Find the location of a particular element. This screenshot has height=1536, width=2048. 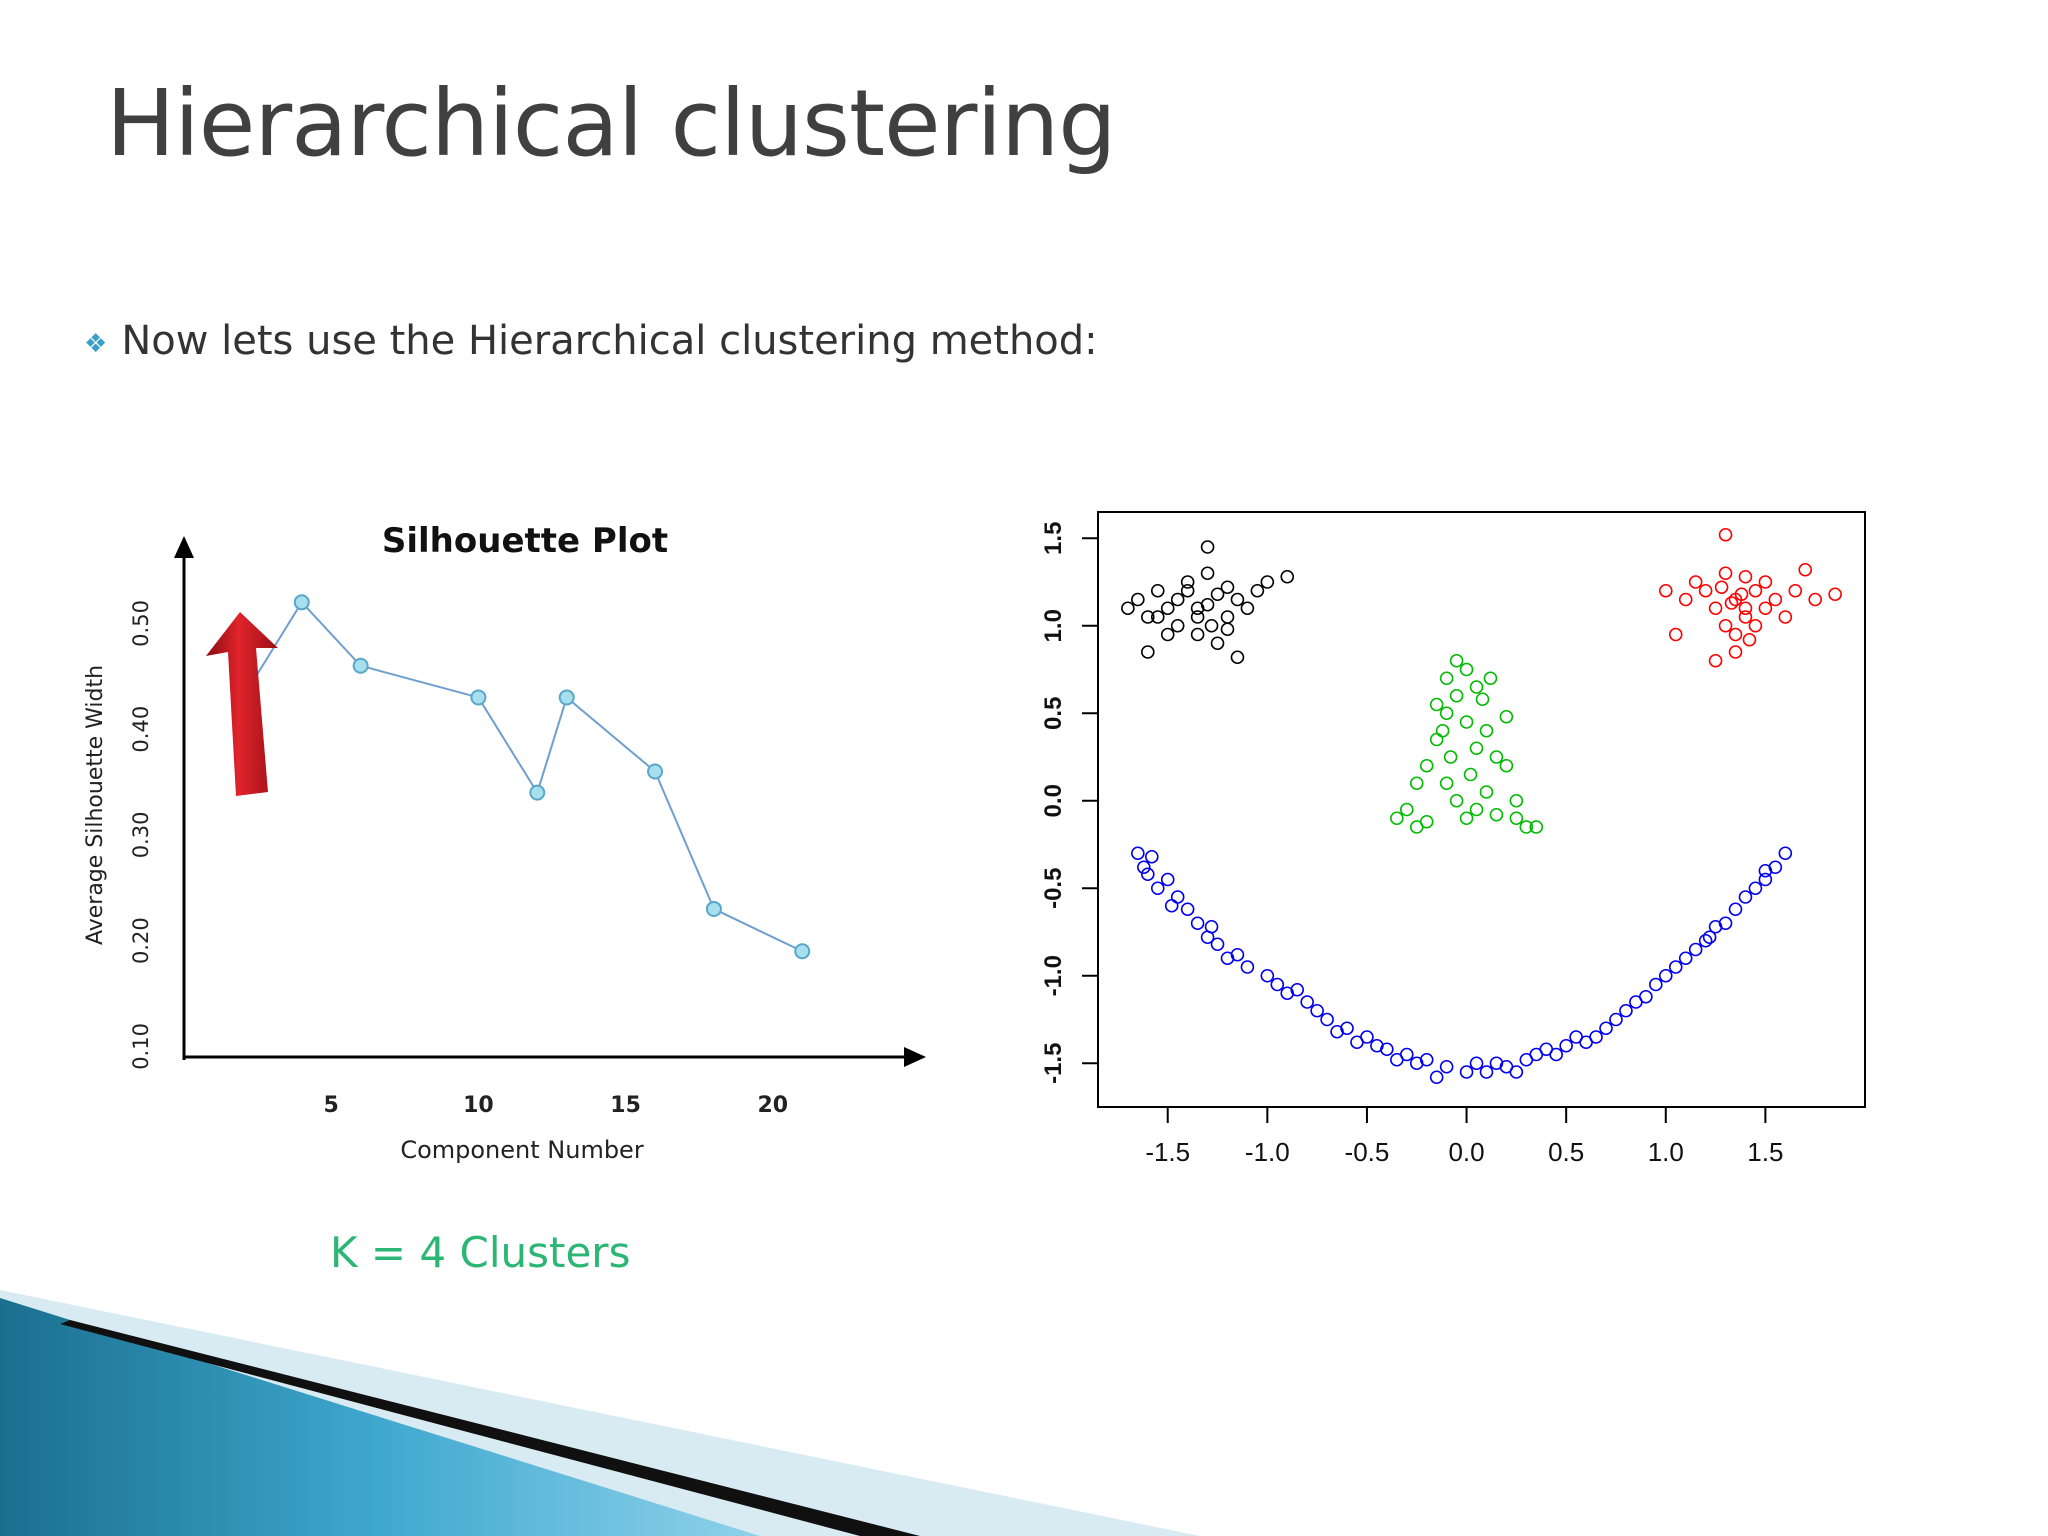

x-tick-label: 15 is located at coordinates (625, 1105).